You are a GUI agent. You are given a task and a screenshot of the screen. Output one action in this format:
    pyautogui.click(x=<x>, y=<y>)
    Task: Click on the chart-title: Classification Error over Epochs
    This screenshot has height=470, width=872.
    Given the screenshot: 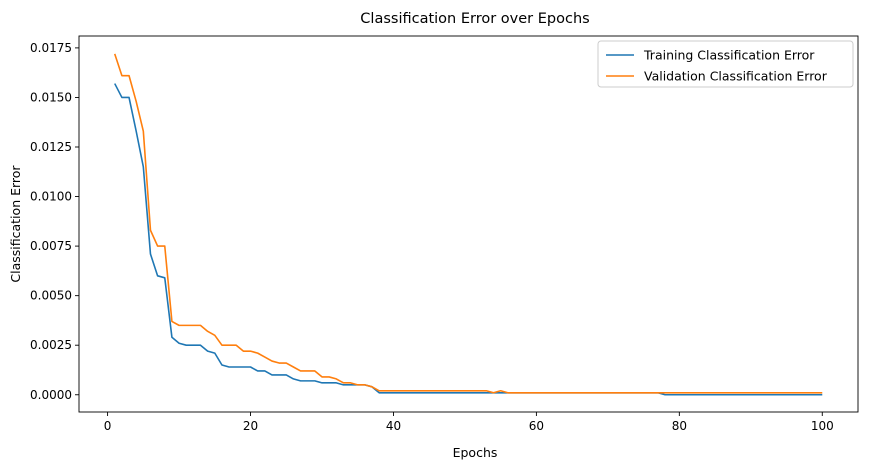 What is the action you would take?
    pyautogui.click(x=474, y=19)
    